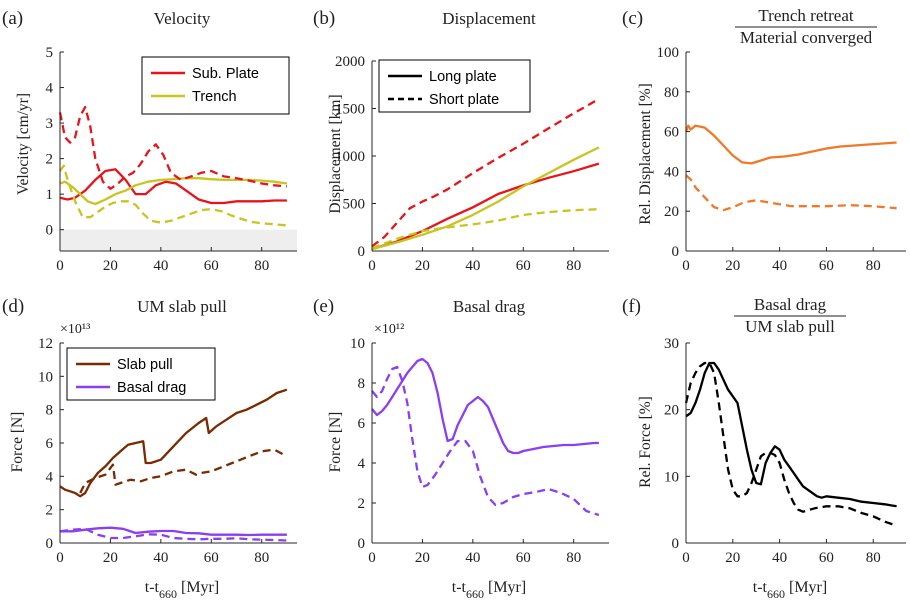 Image resolution: width=910 pixels, height=601 pixels. What do you see at coordinates (523, 558) in the screenshot?
I see `panel-e-x-tick-label: 60` at bounding box center [523, 558].